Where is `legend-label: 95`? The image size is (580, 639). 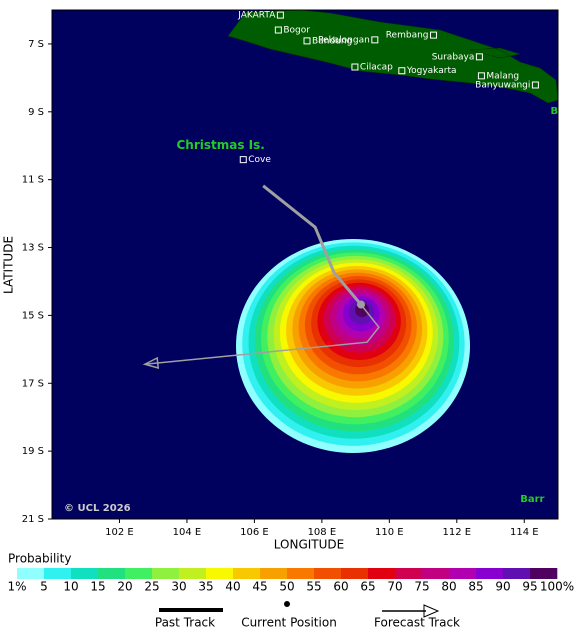 legend-label: 95 is located at coordinates (529, 587).